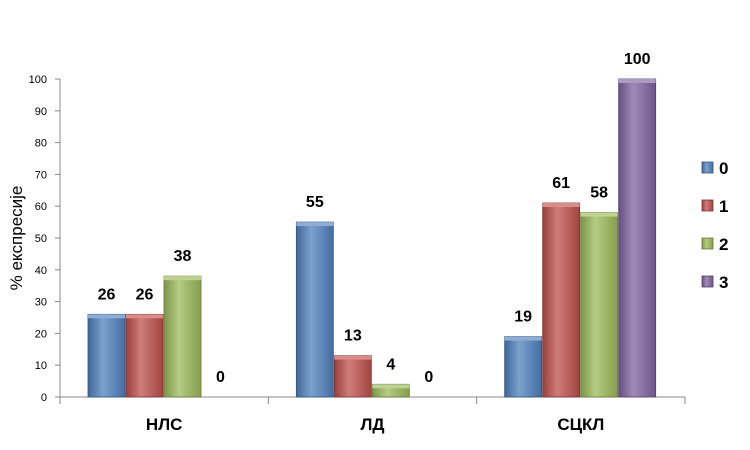  What do you see at coordinates (561, 183) in the screenshot?
I see `data-label: 61` at bounding box center [561, 183].